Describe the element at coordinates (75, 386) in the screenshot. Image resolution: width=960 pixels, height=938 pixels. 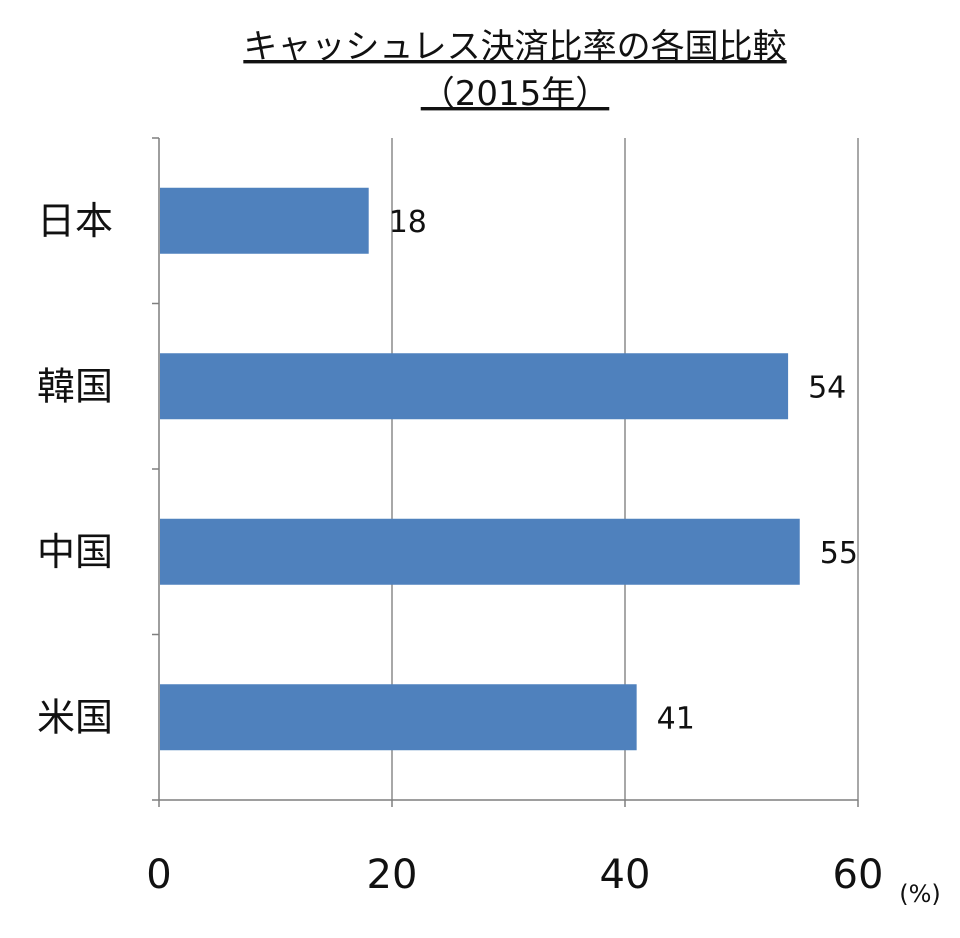
I see `category-label: 韓国` at that location.